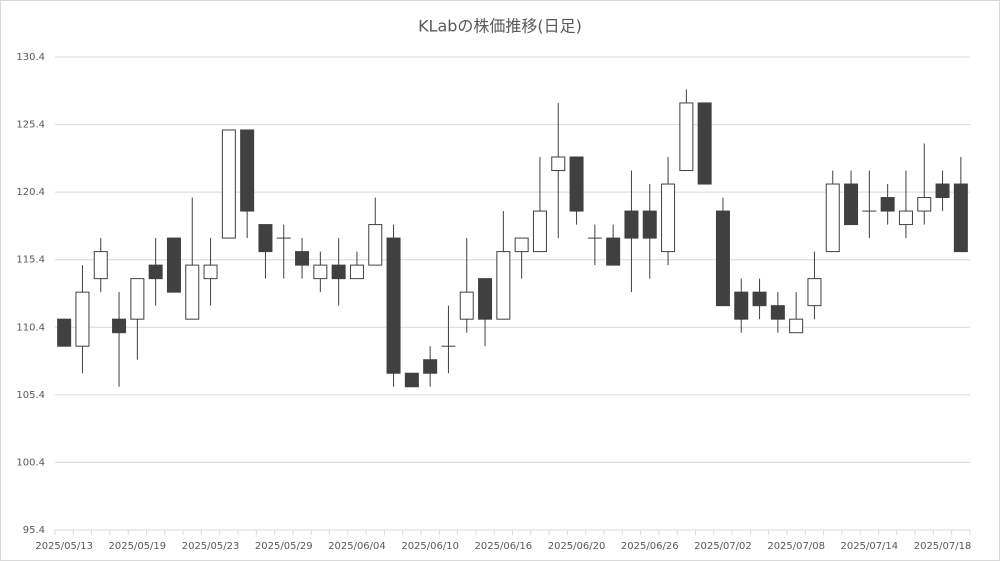  I want to click on y-tick-label: 95.4, so click(34, 530).